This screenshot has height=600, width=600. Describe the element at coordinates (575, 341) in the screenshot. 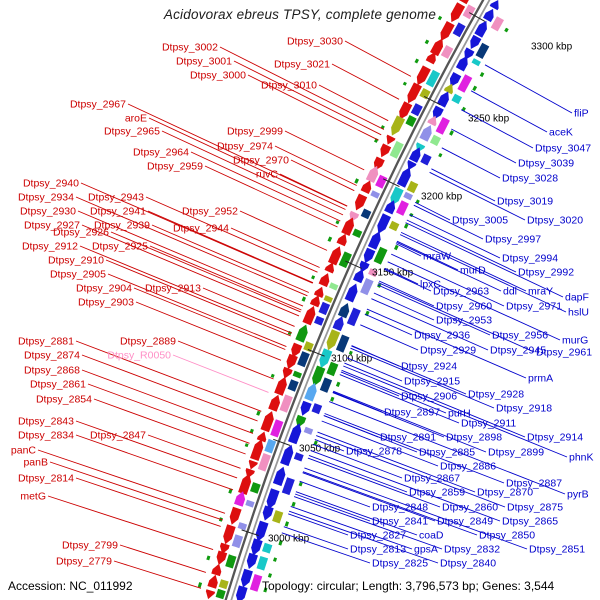

I see `gene-label: murG` at that location.